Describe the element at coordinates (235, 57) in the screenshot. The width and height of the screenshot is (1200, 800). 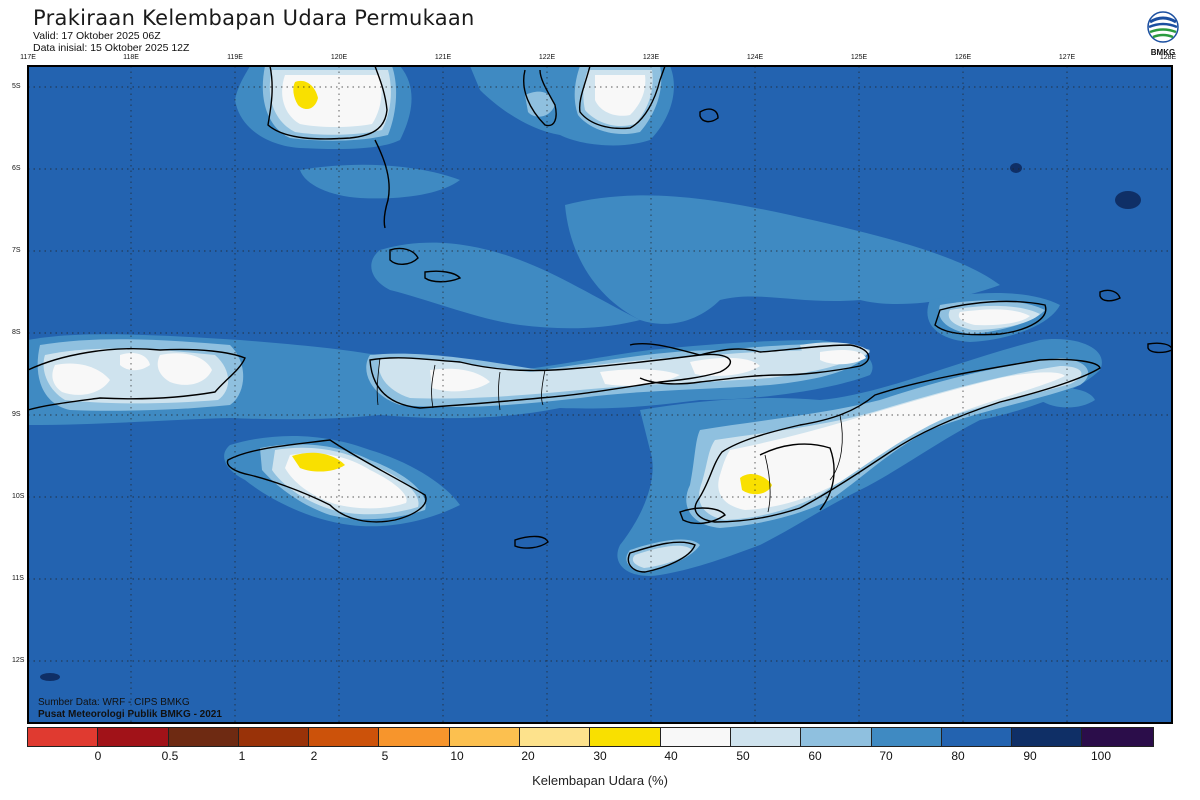
I see `lon-label: 119E` at that location.